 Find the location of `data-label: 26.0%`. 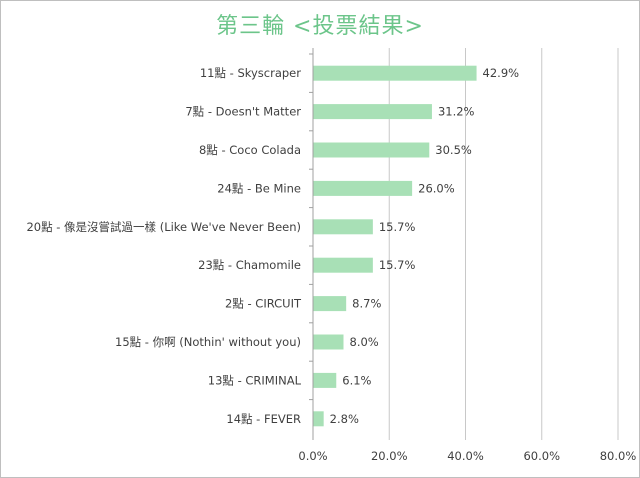

data-label: 26.0% is located at coordinates (436, 188).